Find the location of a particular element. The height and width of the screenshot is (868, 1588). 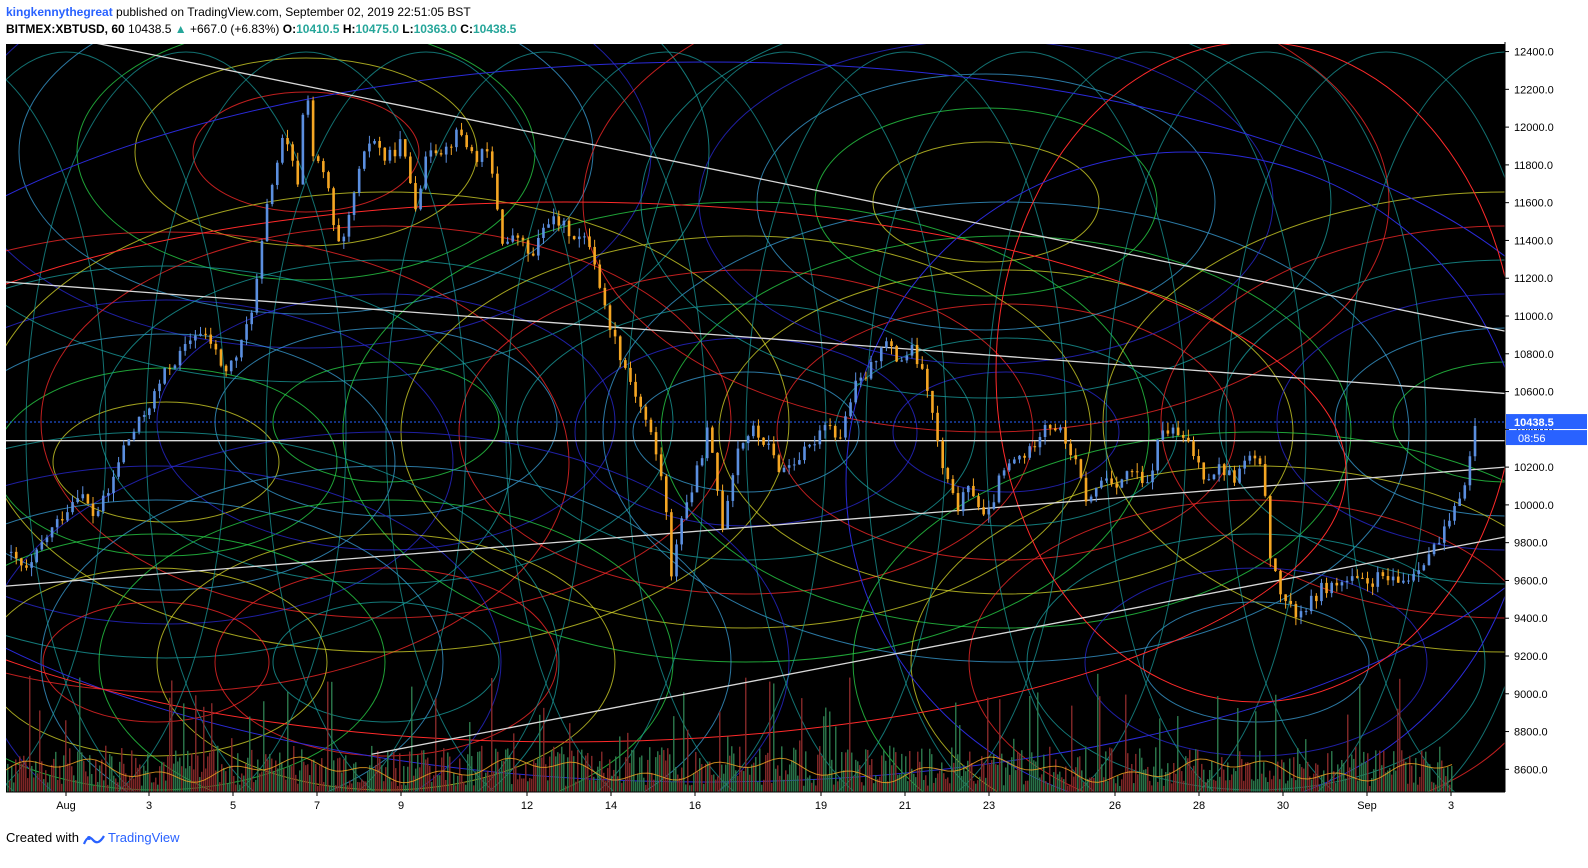

x-tick-label: 23 is located at coordinates (989, 806).